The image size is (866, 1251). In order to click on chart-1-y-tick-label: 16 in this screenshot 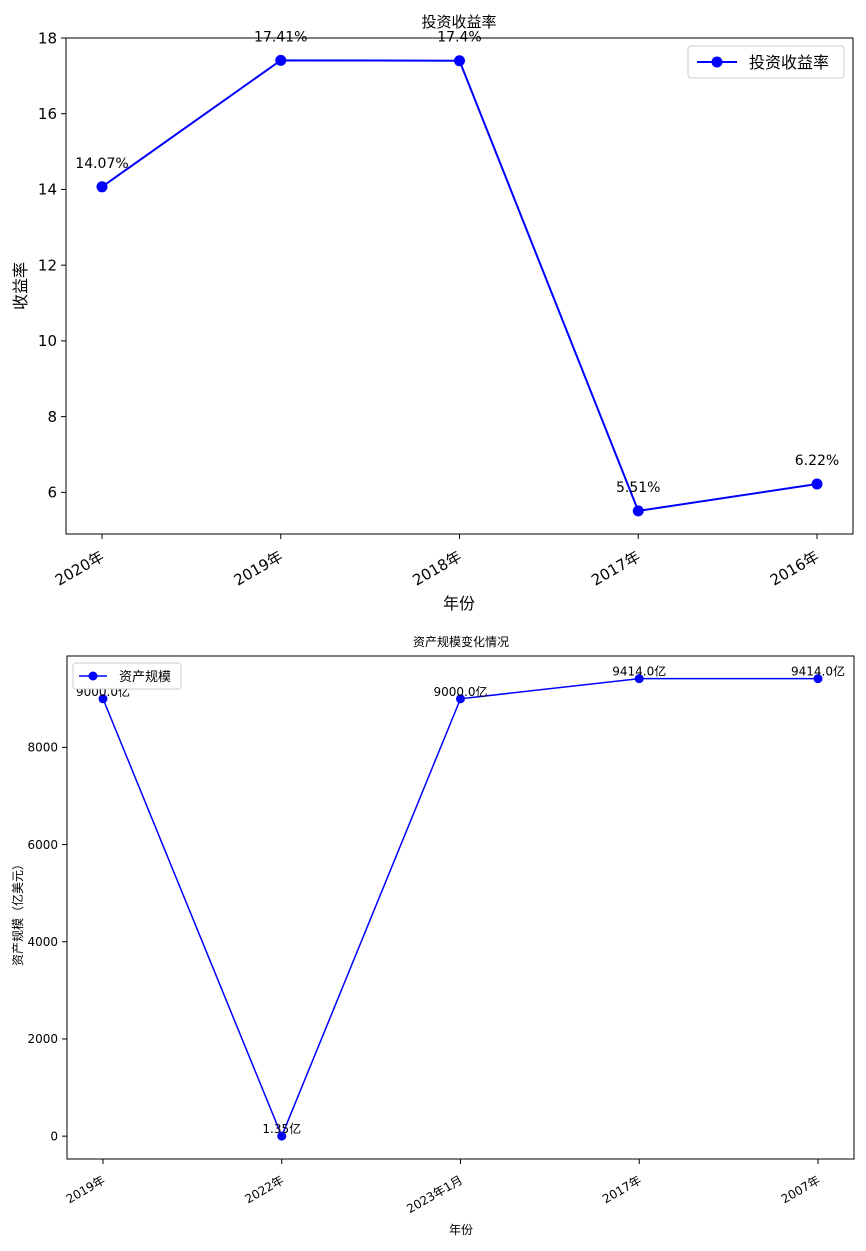, I will do `click(47, 114)`.